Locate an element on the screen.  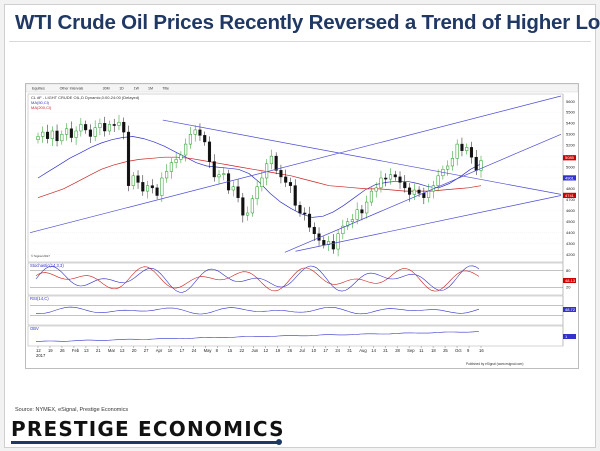
price-tick-label: 5000 is located at coordinates (571, 166).